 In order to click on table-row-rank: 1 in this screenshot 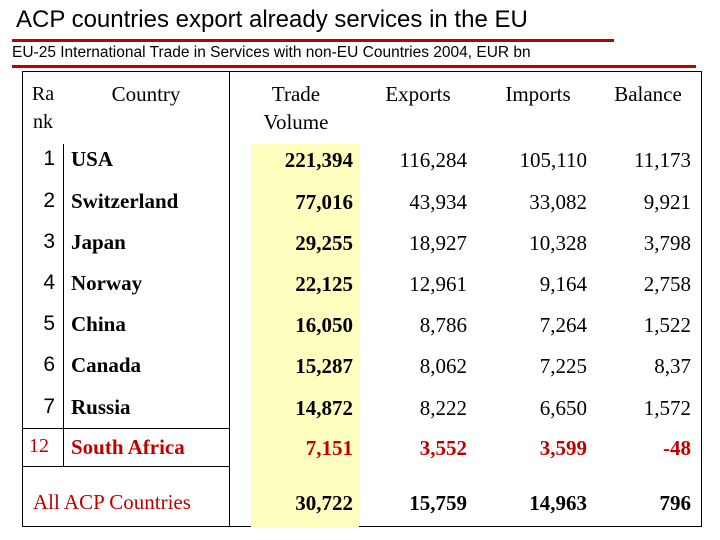, I will do `click(49, 158)`.